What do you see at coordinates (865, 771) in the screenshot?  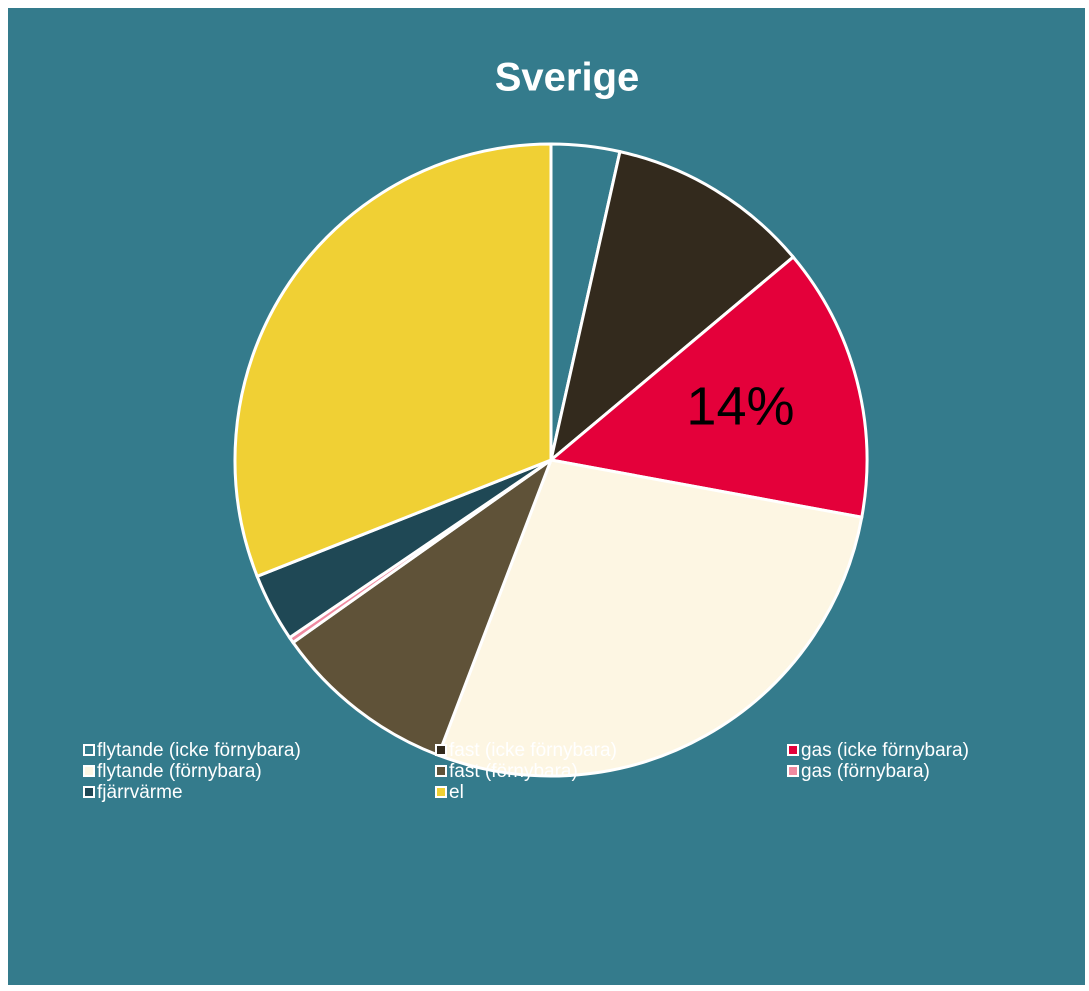 I see `legend-label: gas (förnybara)` at bounding box center [865, 771].